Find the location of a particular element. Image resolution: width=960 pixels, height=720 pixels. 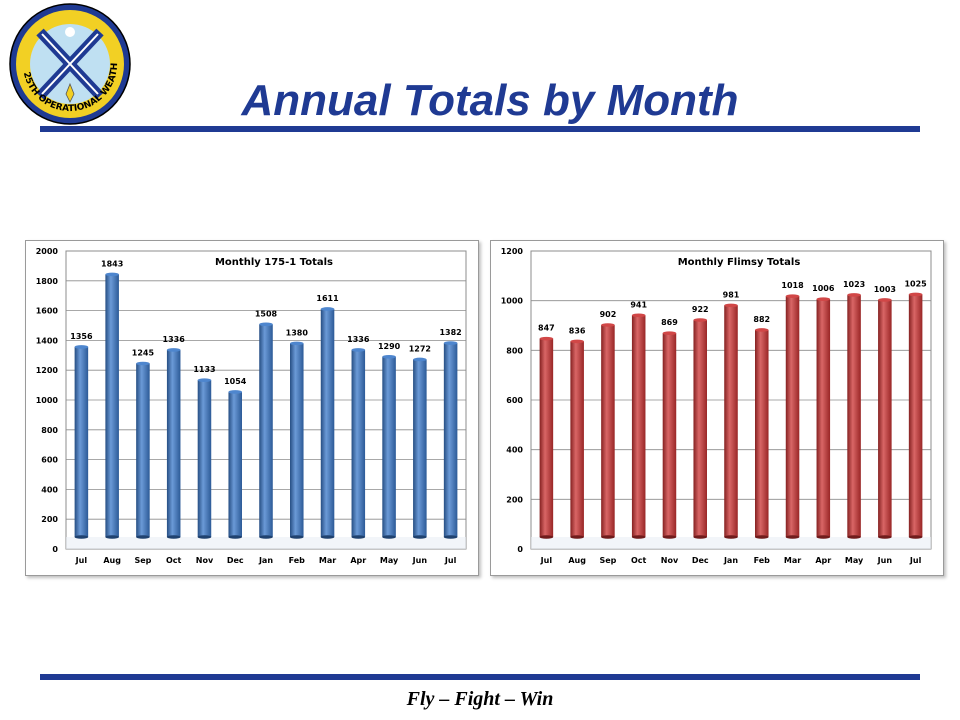

data-label: 902 is located at coordinates (608, 314).